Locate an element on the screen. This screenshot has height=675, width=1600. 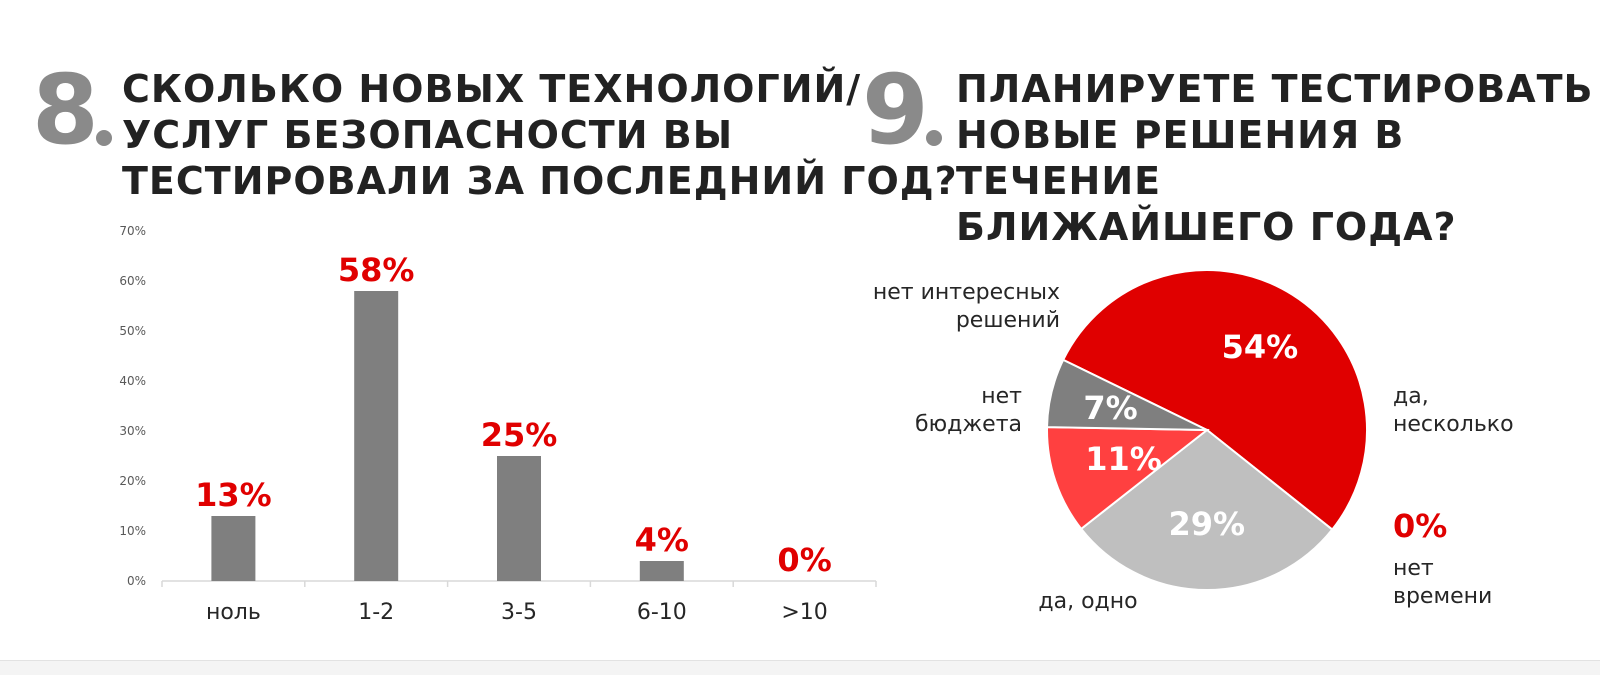
bar-data-label: 0% is located at coordinates (804, 560).